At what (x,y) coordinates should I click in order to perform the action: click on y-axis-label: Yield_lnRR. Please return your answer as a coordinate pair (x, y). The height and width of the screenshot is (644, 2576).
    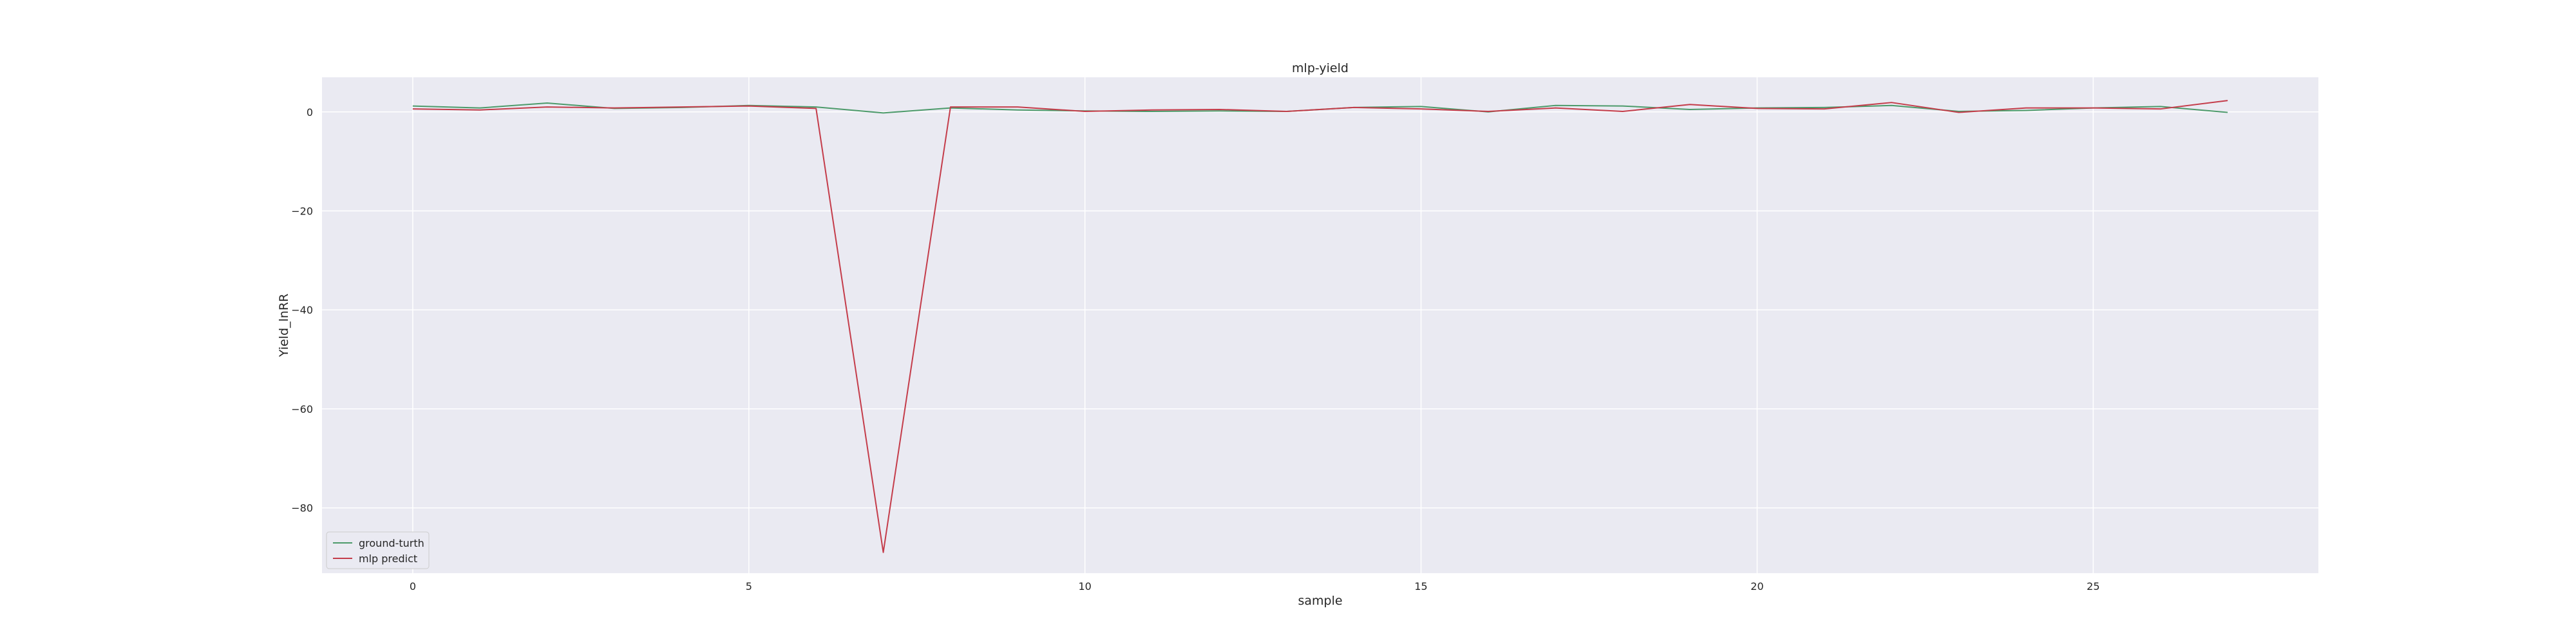
    Looking at the image, I should click on (284, 326).